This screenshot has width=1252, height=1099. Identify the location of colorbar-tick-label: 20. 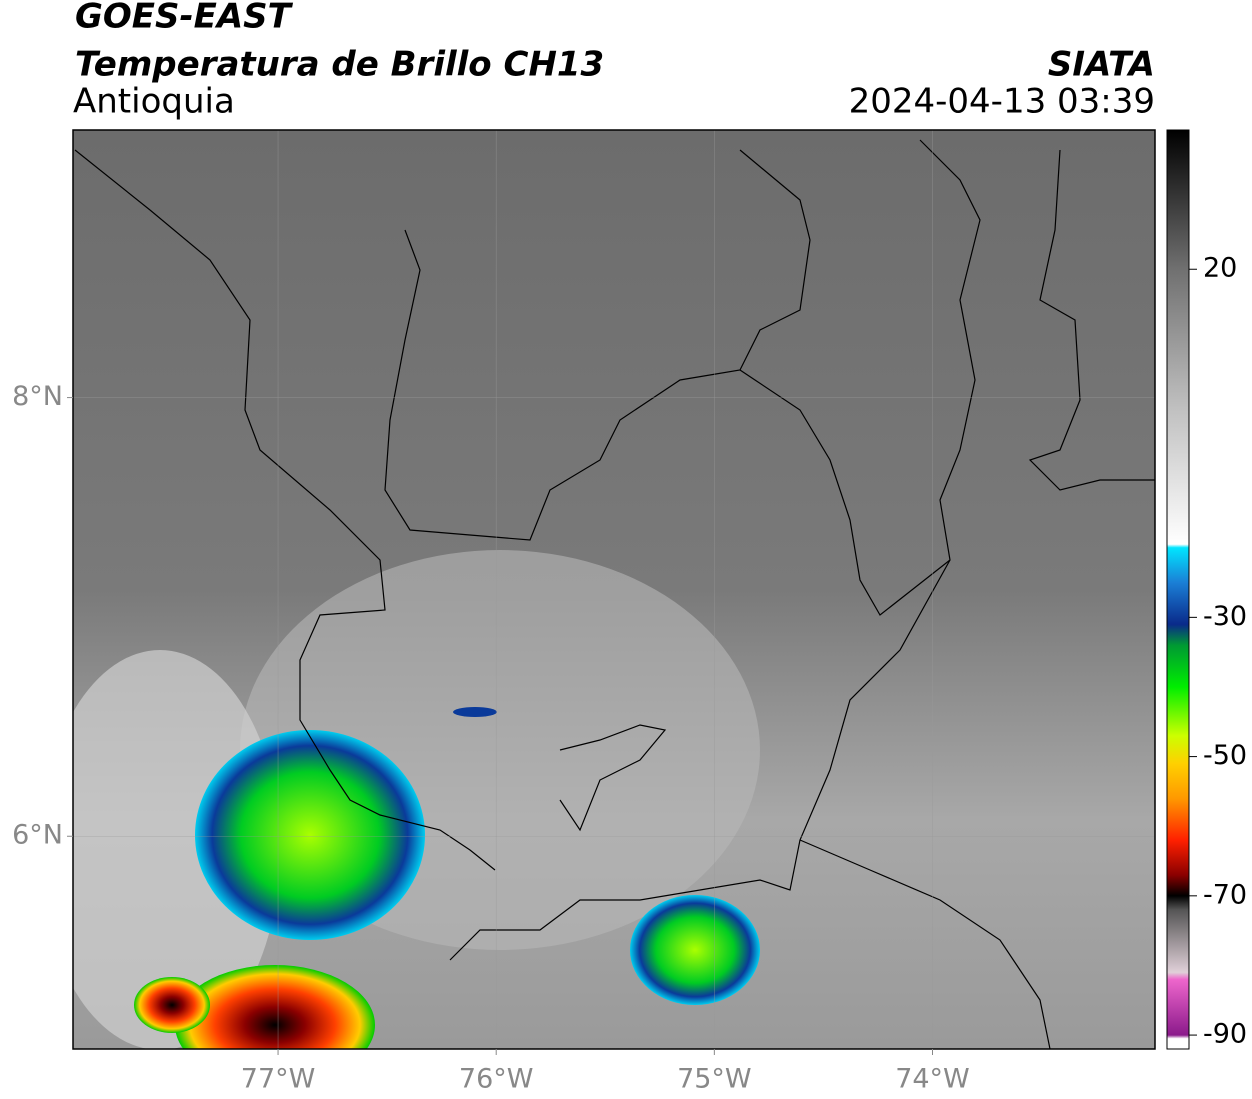
(1220, 268).